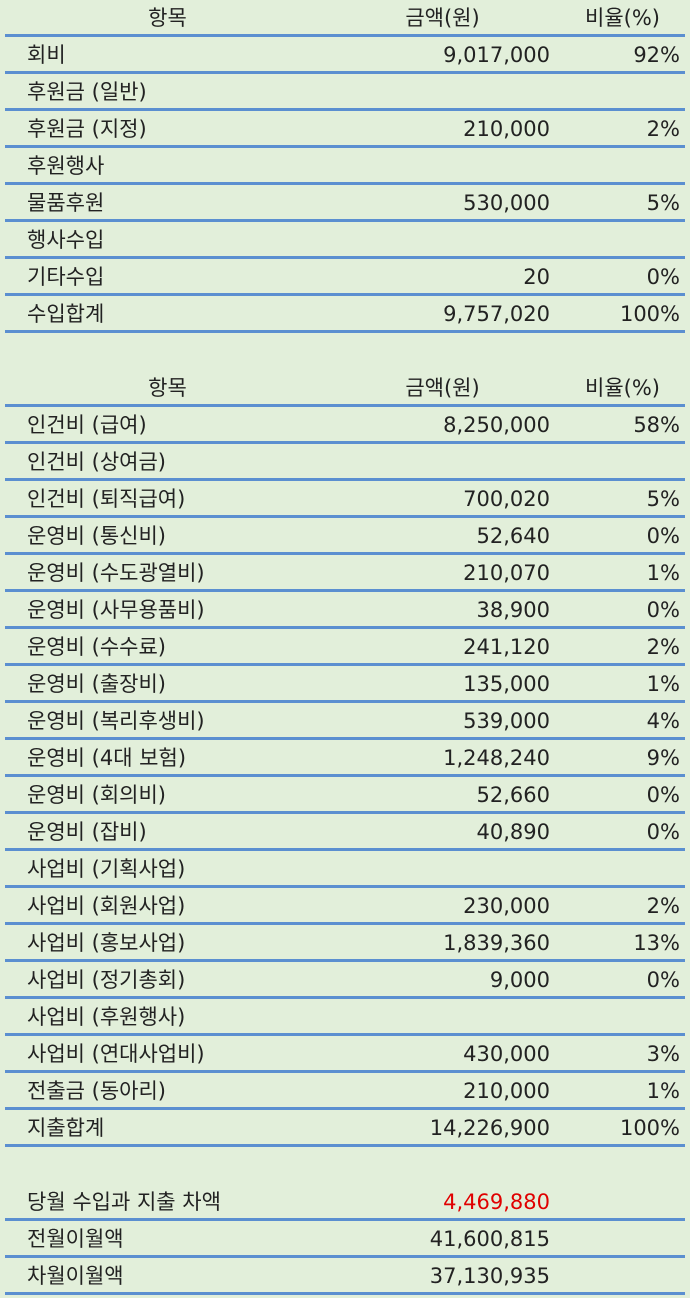 Image resolution: width=690 pixels, height=1298 pixels. Describe the element at coordinates (87, 129) in the screenshot. I see `item-label: 후원금 (지정)` at that location.